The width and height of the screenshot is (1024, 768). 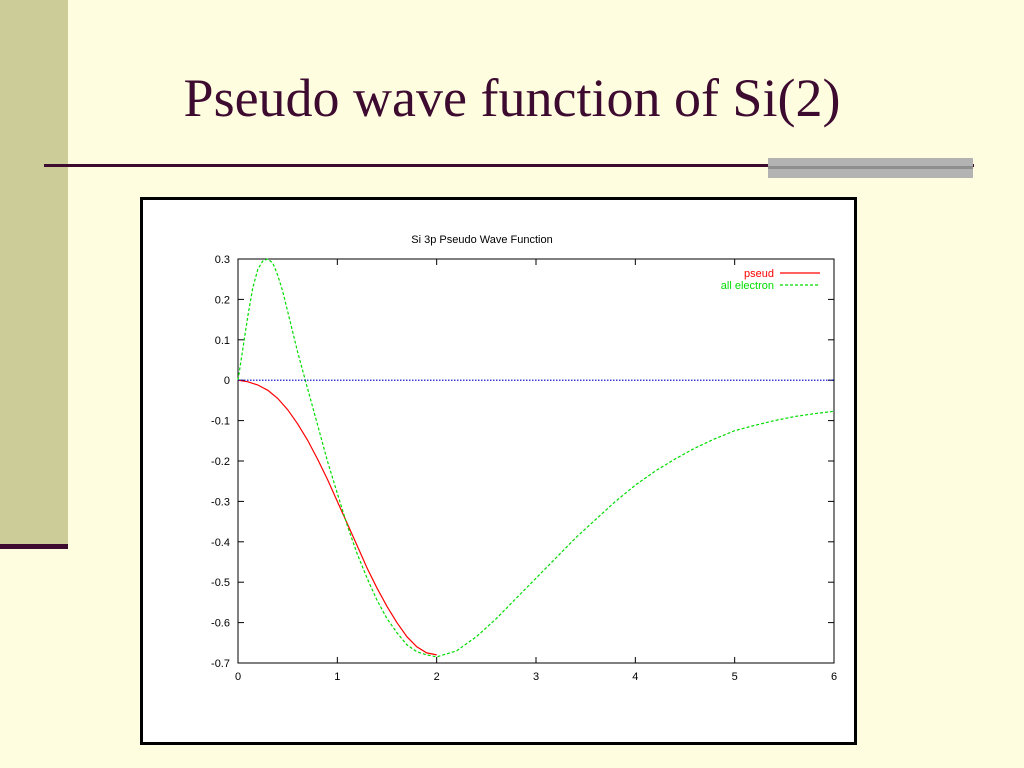 I want to click on y-tick-label: 0.2, so click(x=222, y=300).